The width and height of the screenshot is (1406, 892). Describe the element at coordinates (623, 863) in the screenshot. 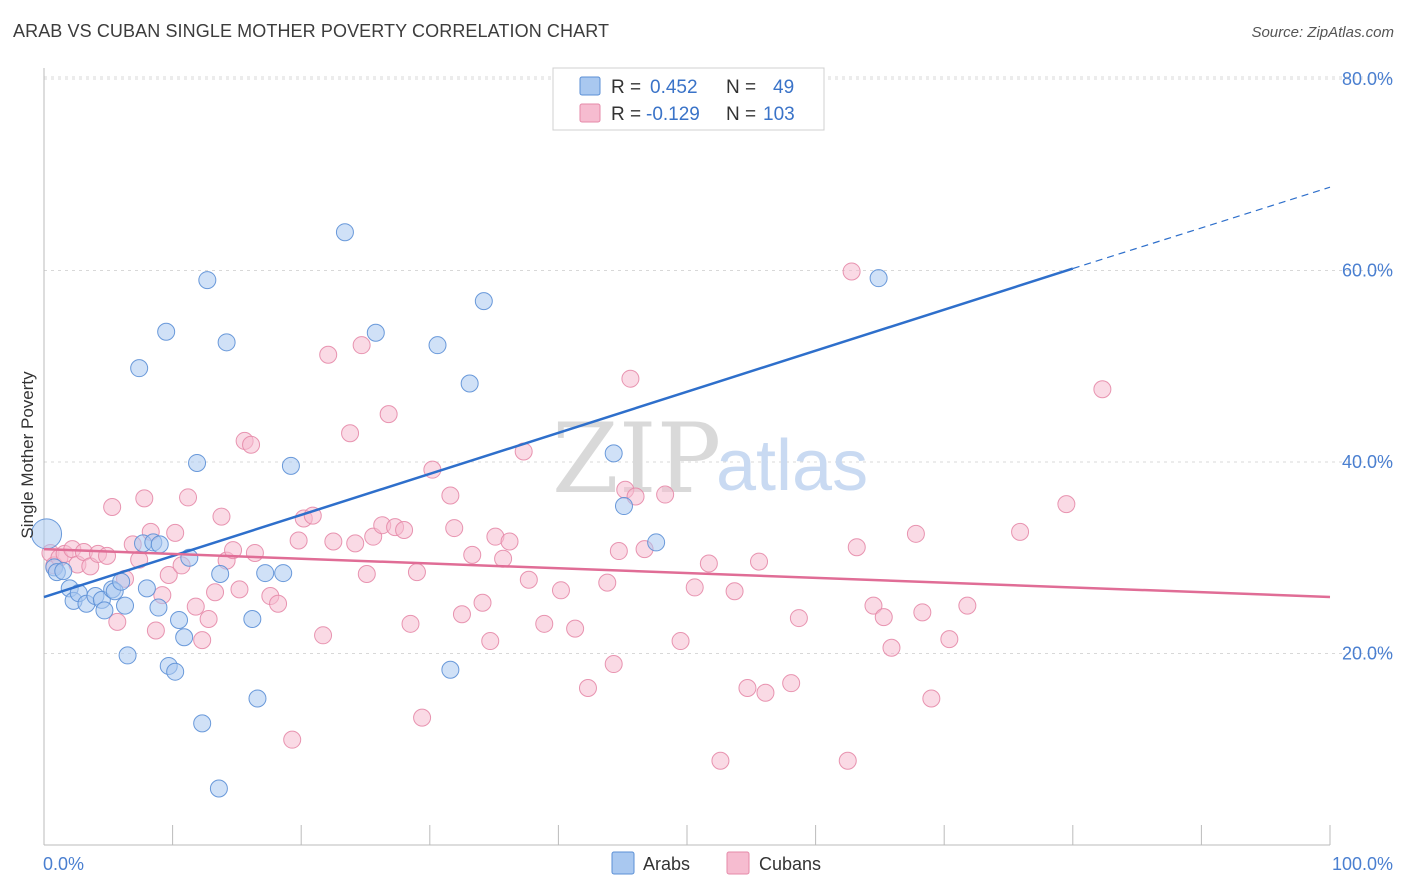

I see `legend-swatch-arabs-bottom` at that location.